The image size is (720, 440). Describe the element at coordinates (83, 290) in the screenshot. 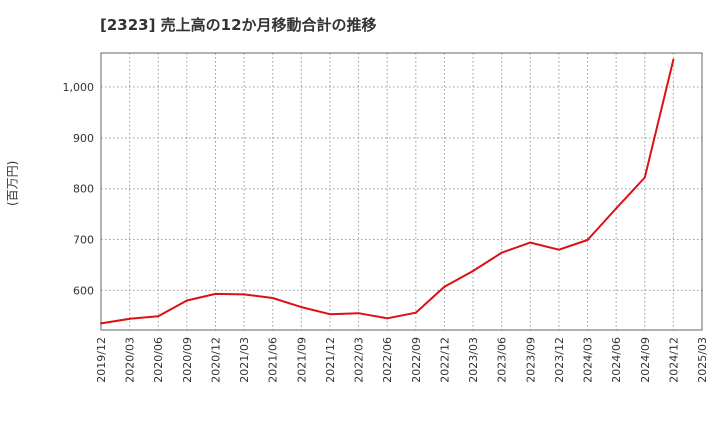

I see `y-tick-label-600: 600` at that location.